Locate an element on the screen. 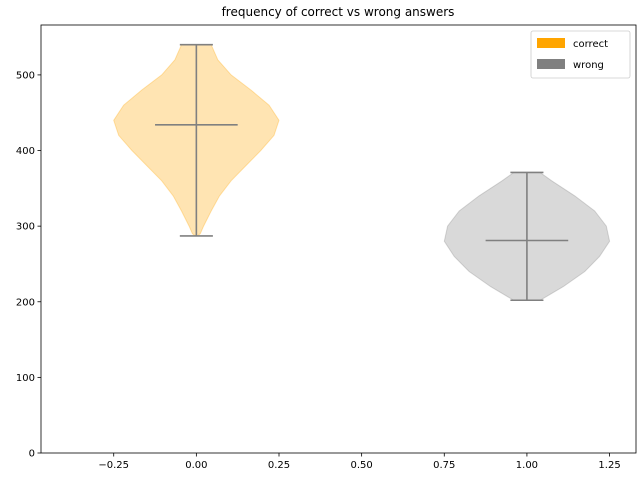 Image resolution: width=640 pixels, height=480 pixels. y-tick-label: 300 is located at coordinates (25, 227).